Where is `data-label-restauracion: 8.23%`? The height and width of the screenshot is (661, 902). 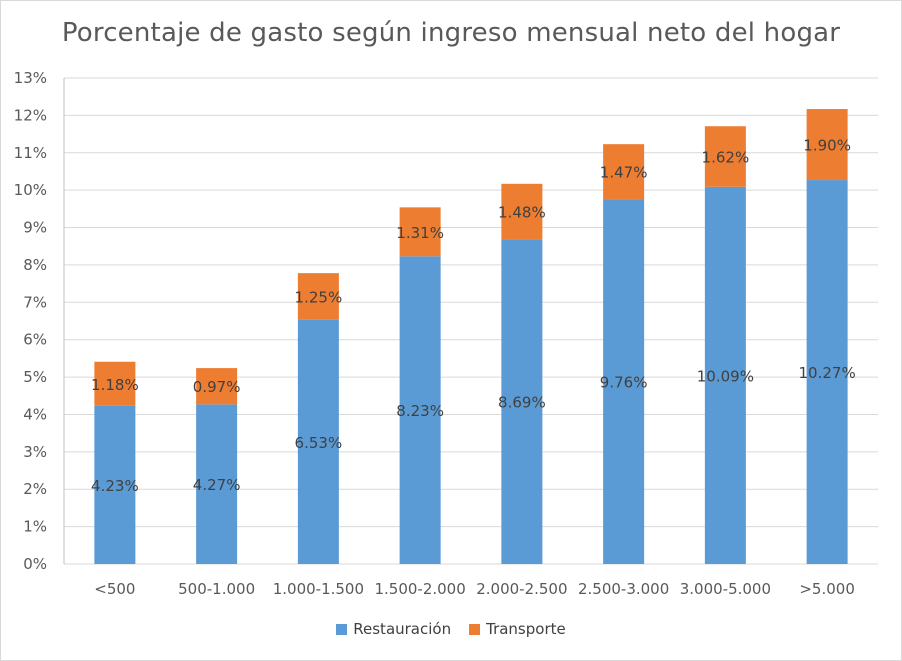
data-label-restauracion: 8.23% is located at coordinates (420, 411).